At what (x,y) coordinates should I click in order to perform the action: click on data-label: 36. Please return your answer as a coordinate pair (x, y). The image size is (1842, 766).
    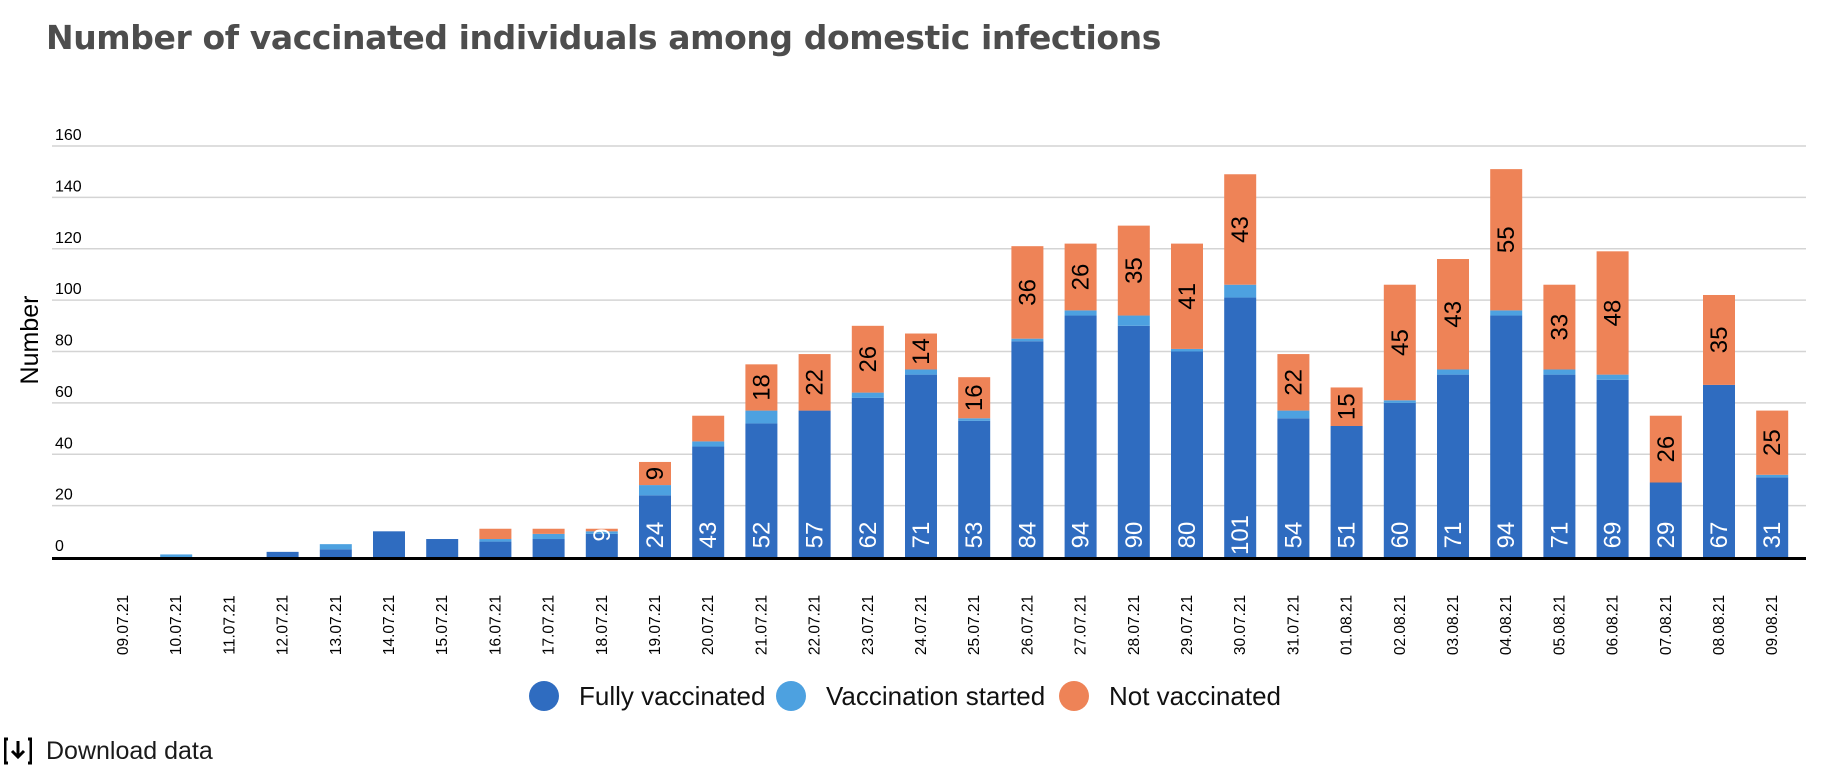
    Looking at the image, I should click on (1027, 292).